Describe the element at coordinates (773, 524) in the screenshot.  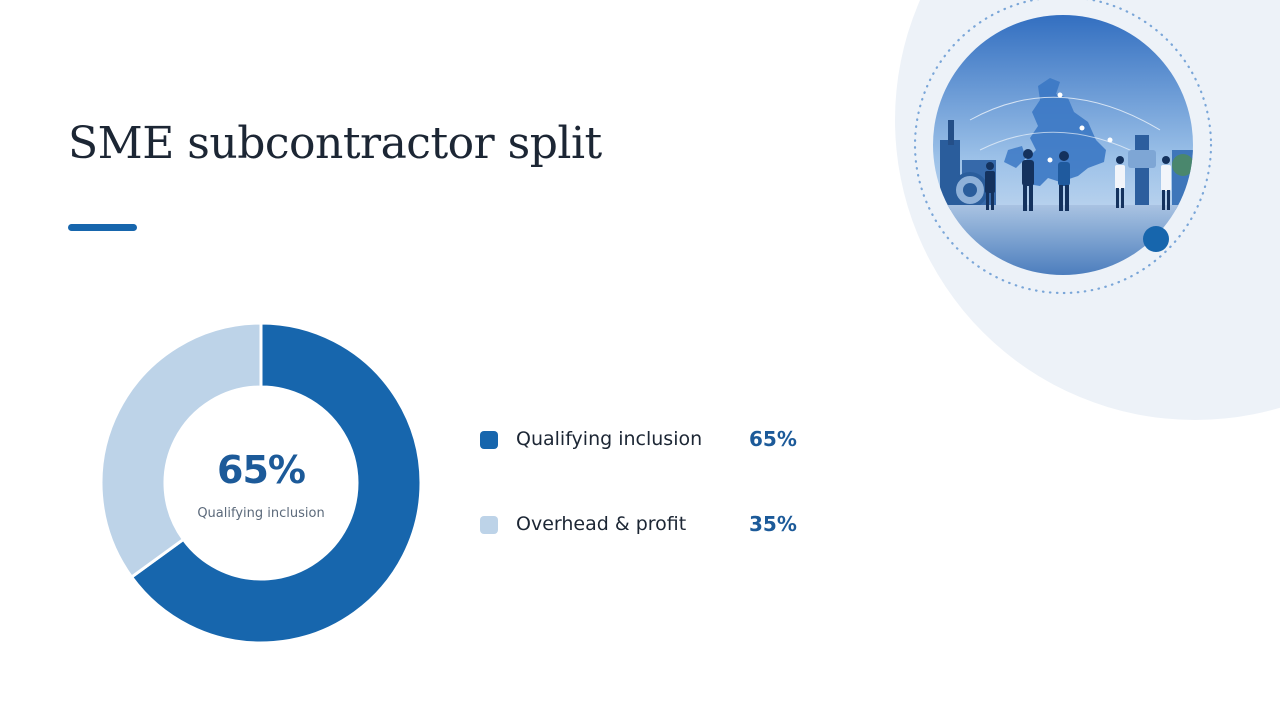
I see `legend-value: 35%` at that location.